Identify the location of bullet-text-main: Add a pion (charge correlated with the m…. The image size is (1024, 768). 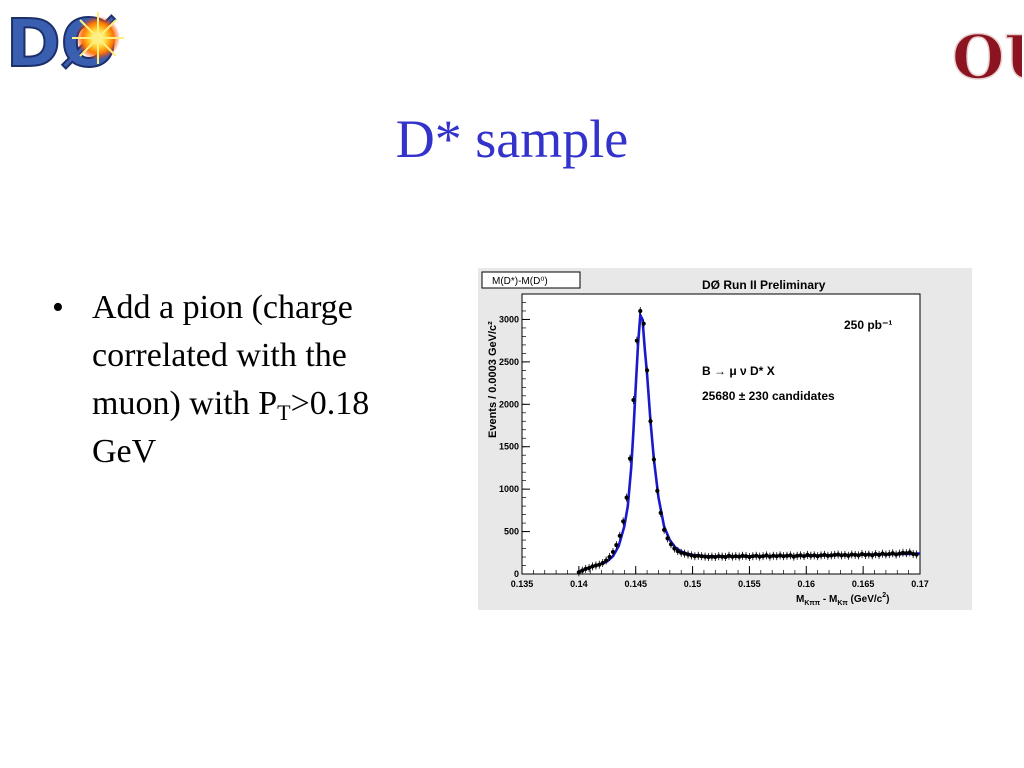
(222, 355).